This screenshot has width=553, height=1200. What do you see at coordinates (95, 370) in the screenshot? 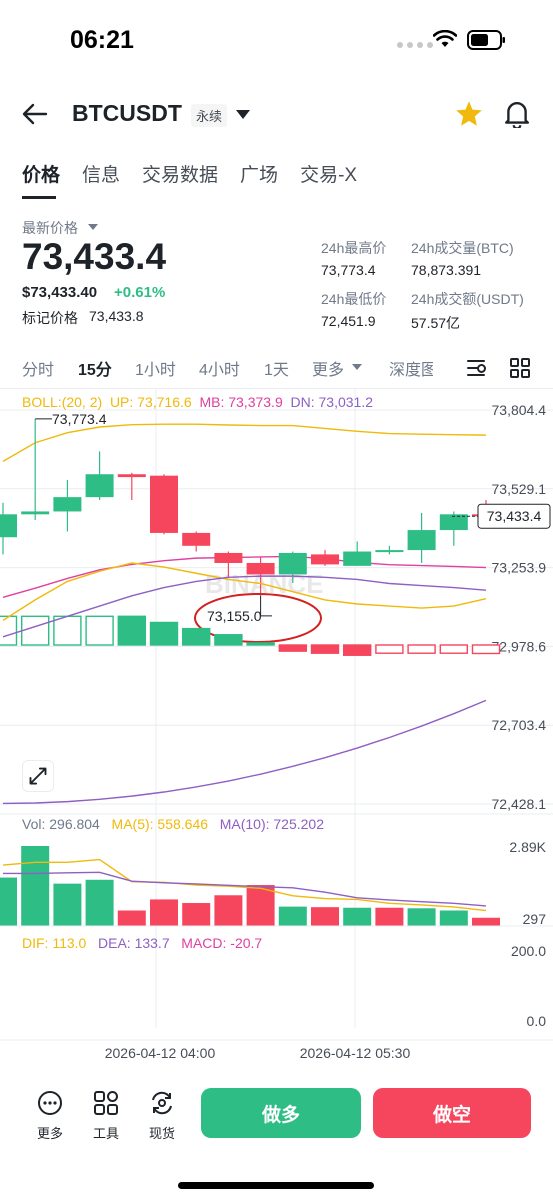
I see `interval-15m: 15分` at bounding box center [95, 370].